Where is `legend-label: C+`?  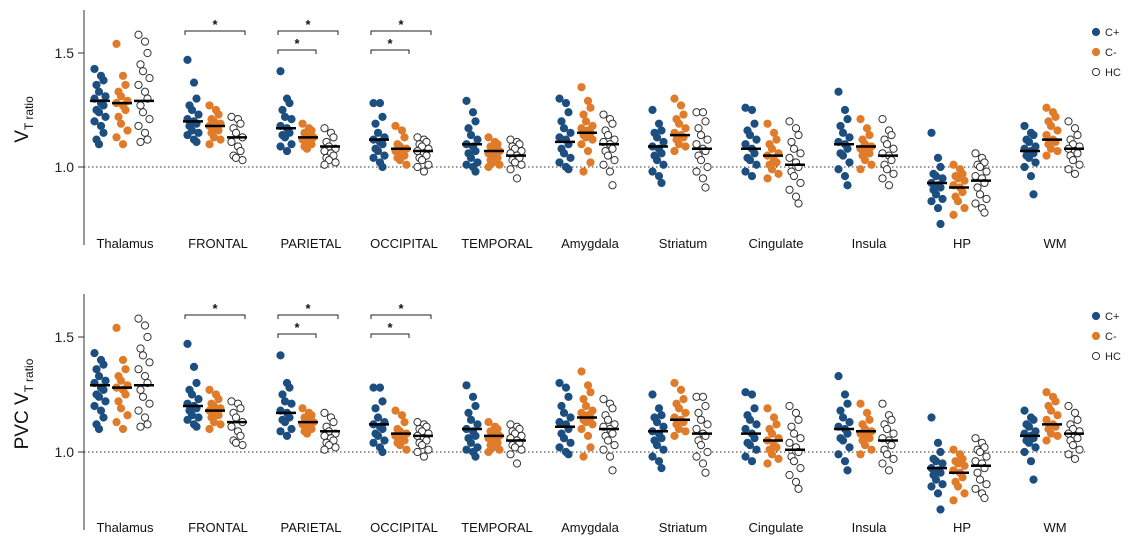 legend-label: C+ is located at coordinates (1112, 317).